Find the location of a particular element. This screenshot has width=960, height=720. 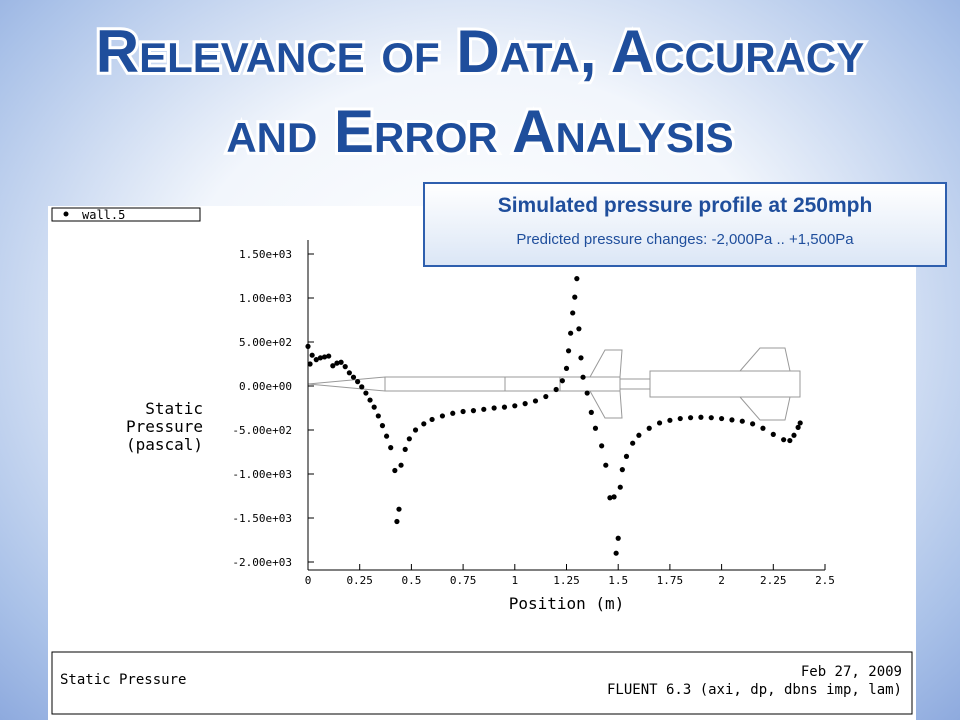

x-tick-label: 1.75 is located at coordinates (670, 580).